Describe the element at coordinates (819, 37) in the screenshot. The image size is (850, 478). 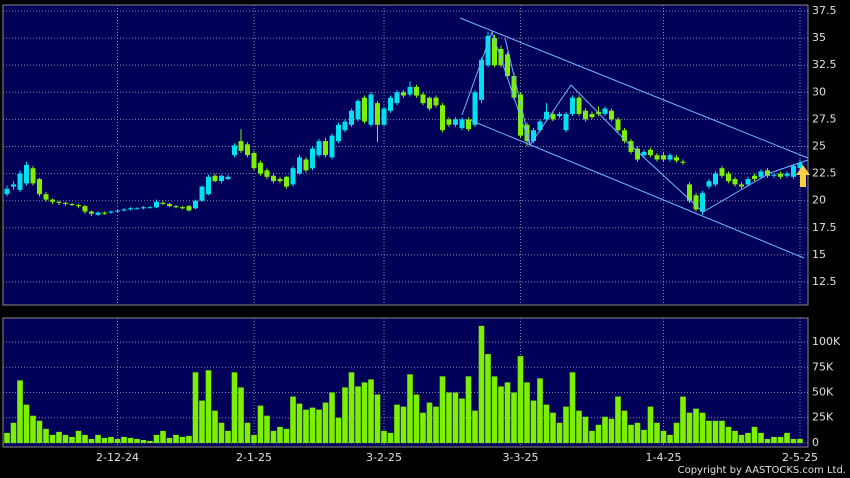
I see `y-tick-label: 35` at that location.